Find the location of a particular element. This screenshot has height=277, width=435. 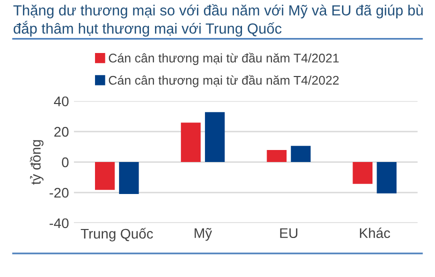

y-tick-label: 0 is located at coordinates (65, 162).